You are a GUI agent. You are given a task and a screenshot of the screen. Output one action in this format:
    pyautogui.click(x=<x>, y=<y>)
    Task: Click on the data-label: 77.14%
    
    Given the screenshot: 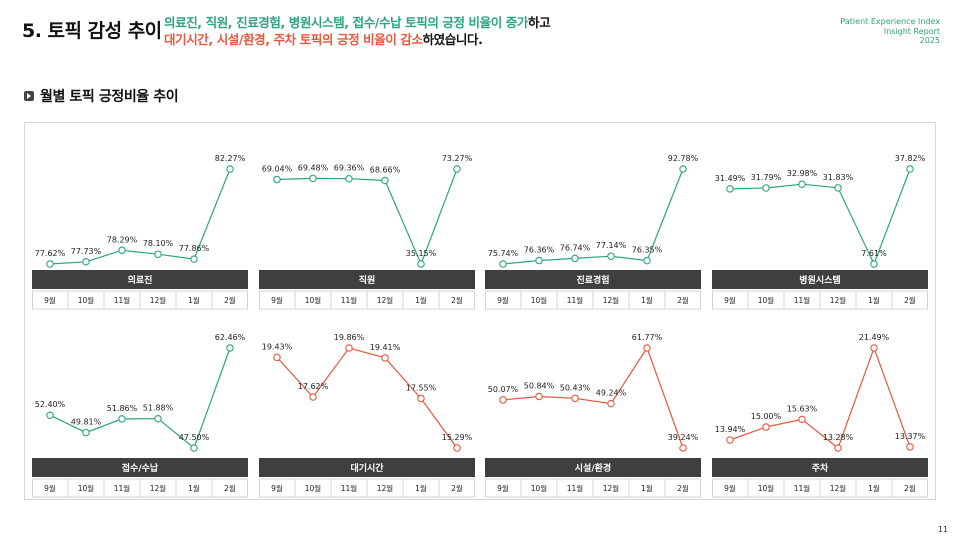 What is the action you would take?
    pyautogui.click(x=611, y=245)
    